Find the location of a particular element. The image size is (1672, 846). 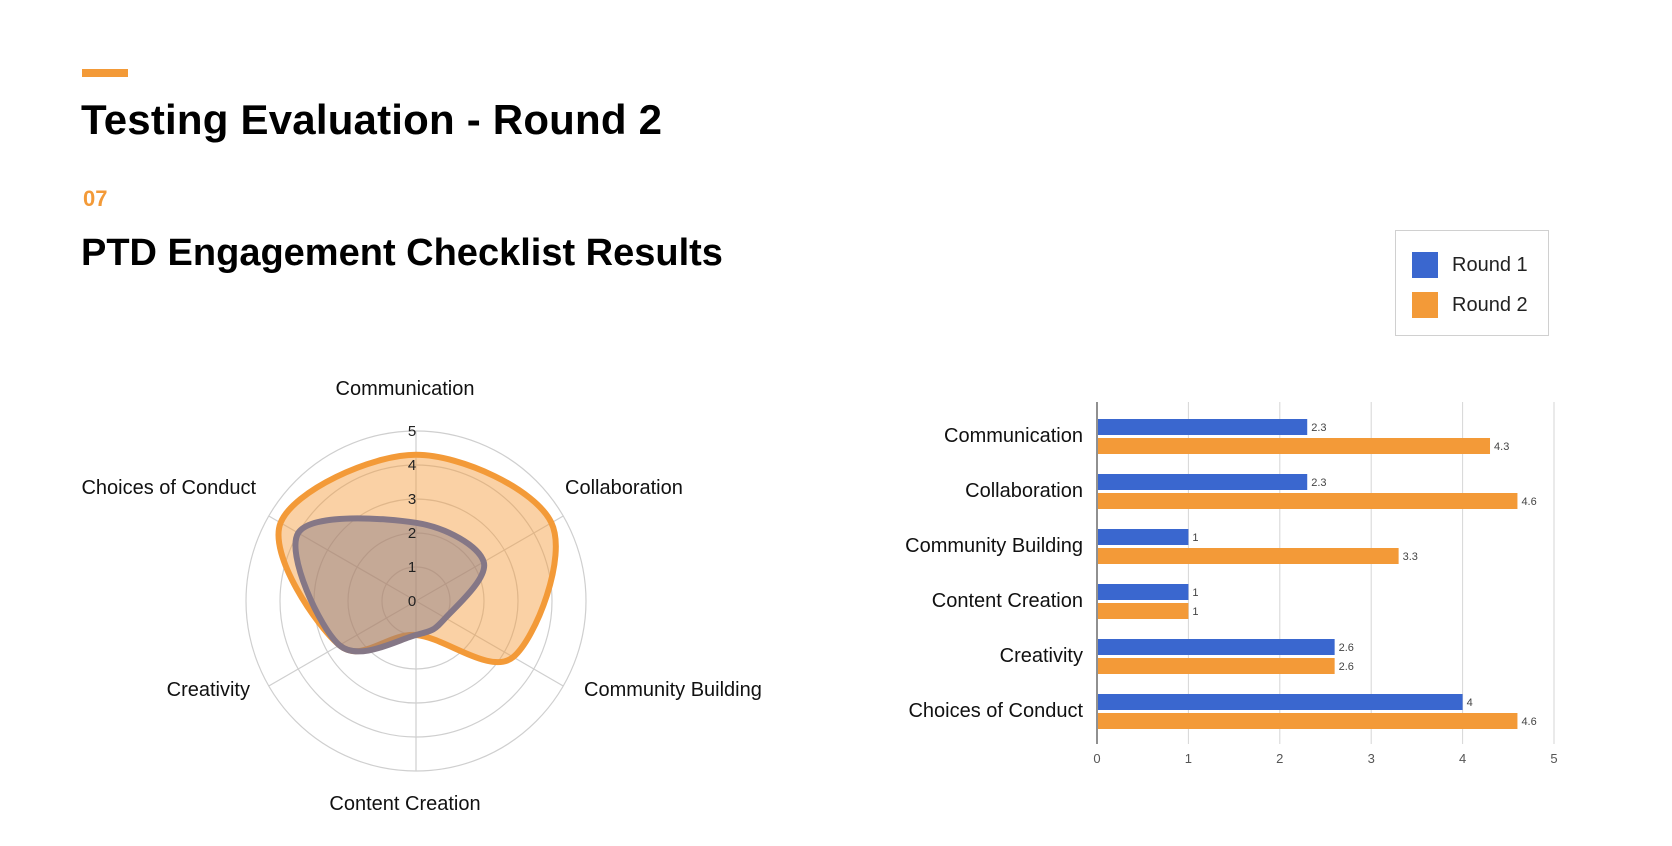

x-axis-tick-label: 4 is located at coordinates (1462, 758).